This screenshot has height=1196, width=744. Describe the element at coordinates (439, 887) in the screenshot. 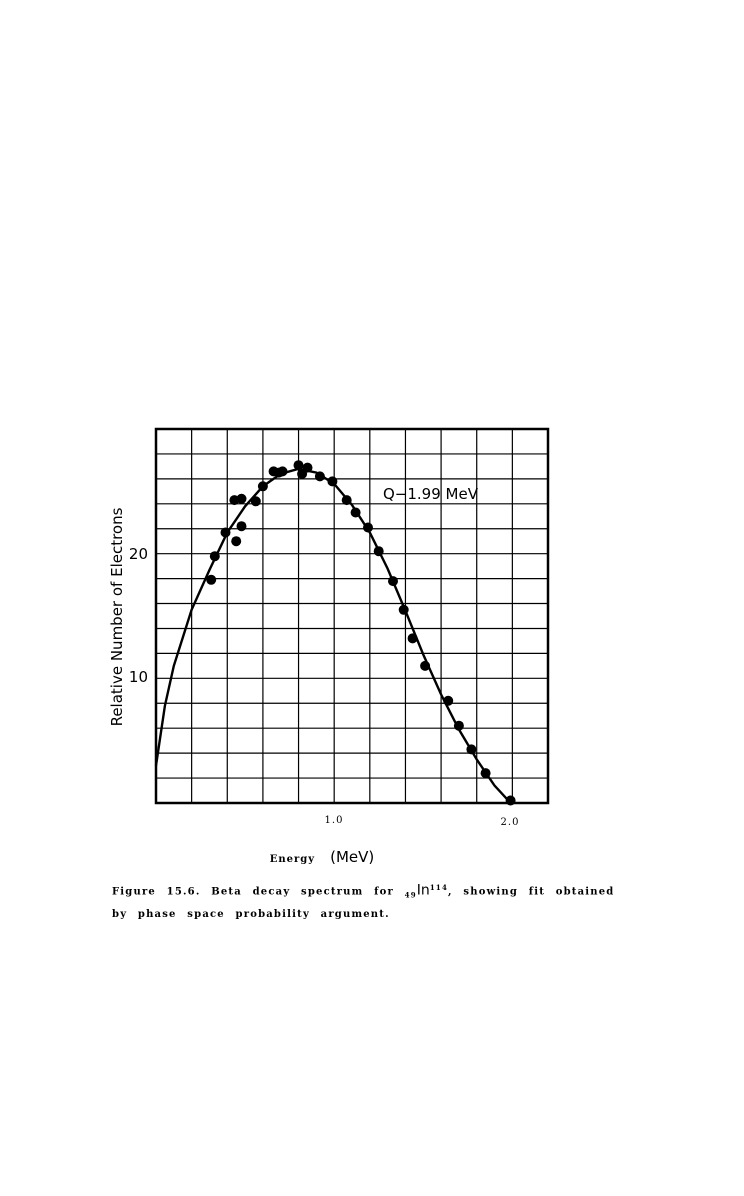

I see `caption-nuclide-sup: 114` at that location.